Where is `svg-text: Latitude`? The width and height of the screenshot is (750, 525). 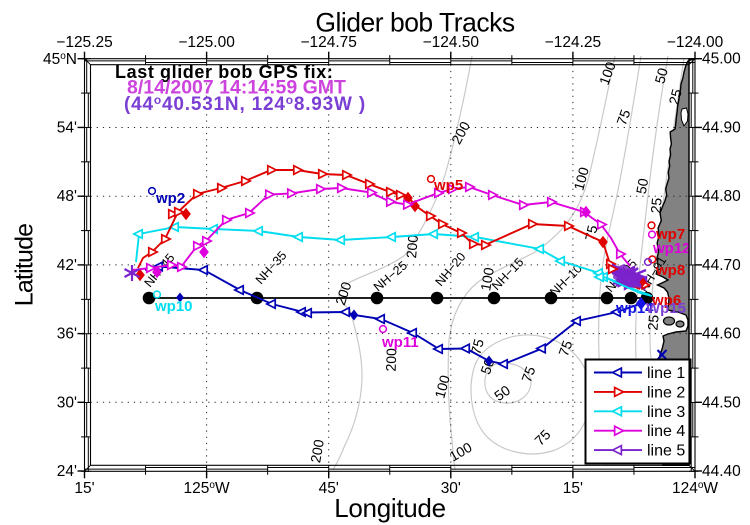
svg-text: Latitude is located at coordinates (25, 265).